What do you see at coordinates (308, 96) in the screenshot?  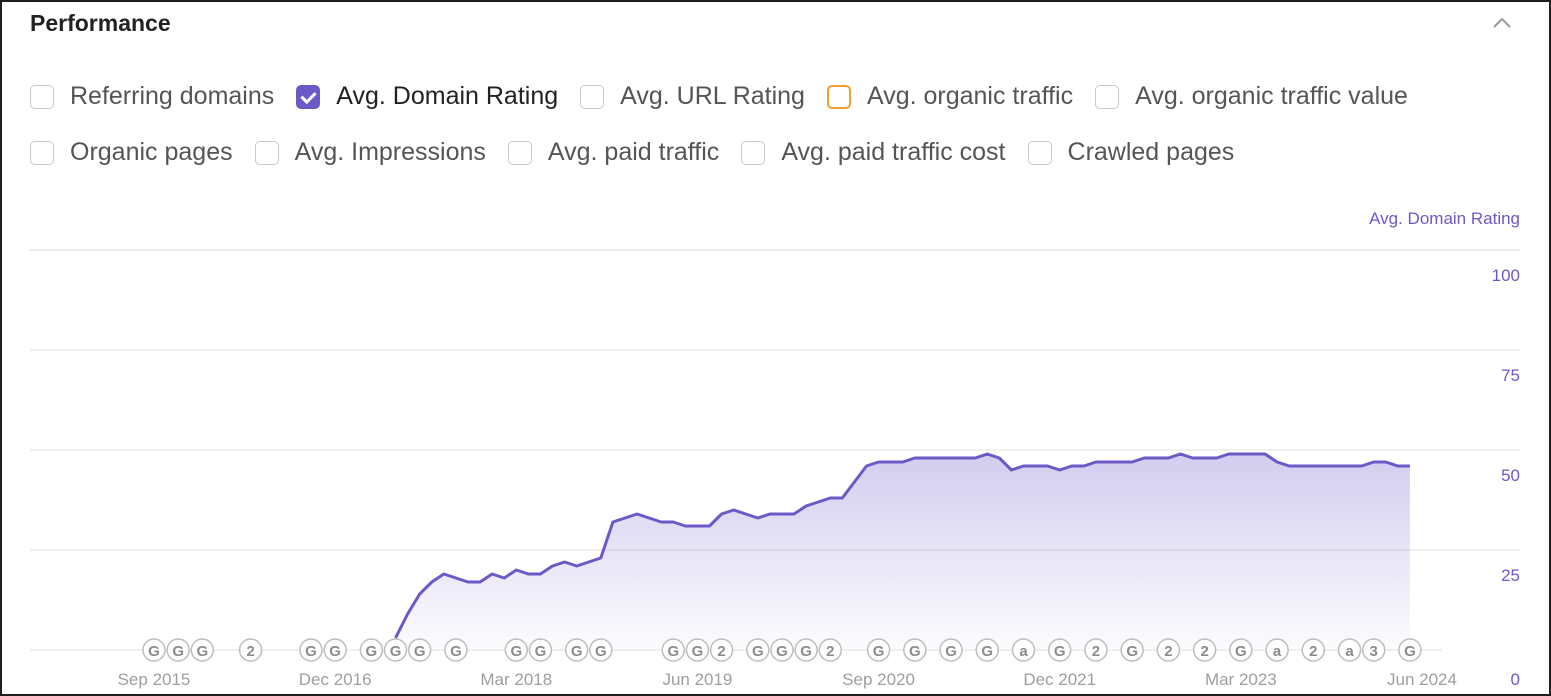 I see `checkbox-checked` at bounding box center [308, 96].